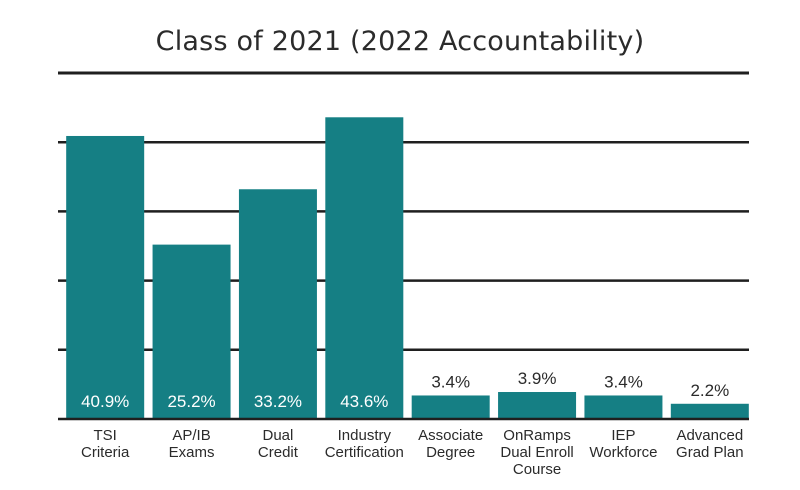 The width and height of the screenshot is (800, 490). I want to click on x-tick-label: Dual, so click(278, 435).